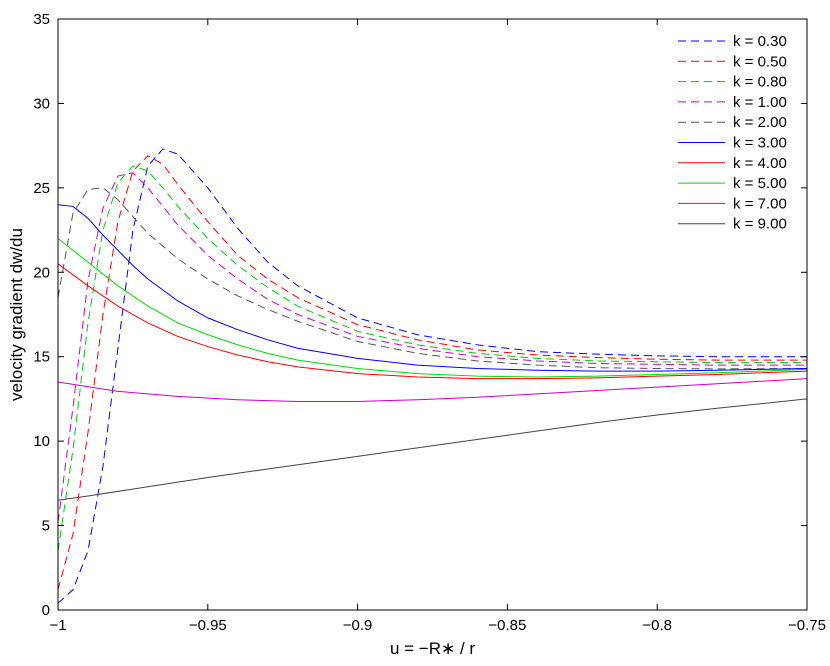 The height and width of the screenshot is (666, 830). I want to click on x-tick-label: −0.95, so click(208, 625).